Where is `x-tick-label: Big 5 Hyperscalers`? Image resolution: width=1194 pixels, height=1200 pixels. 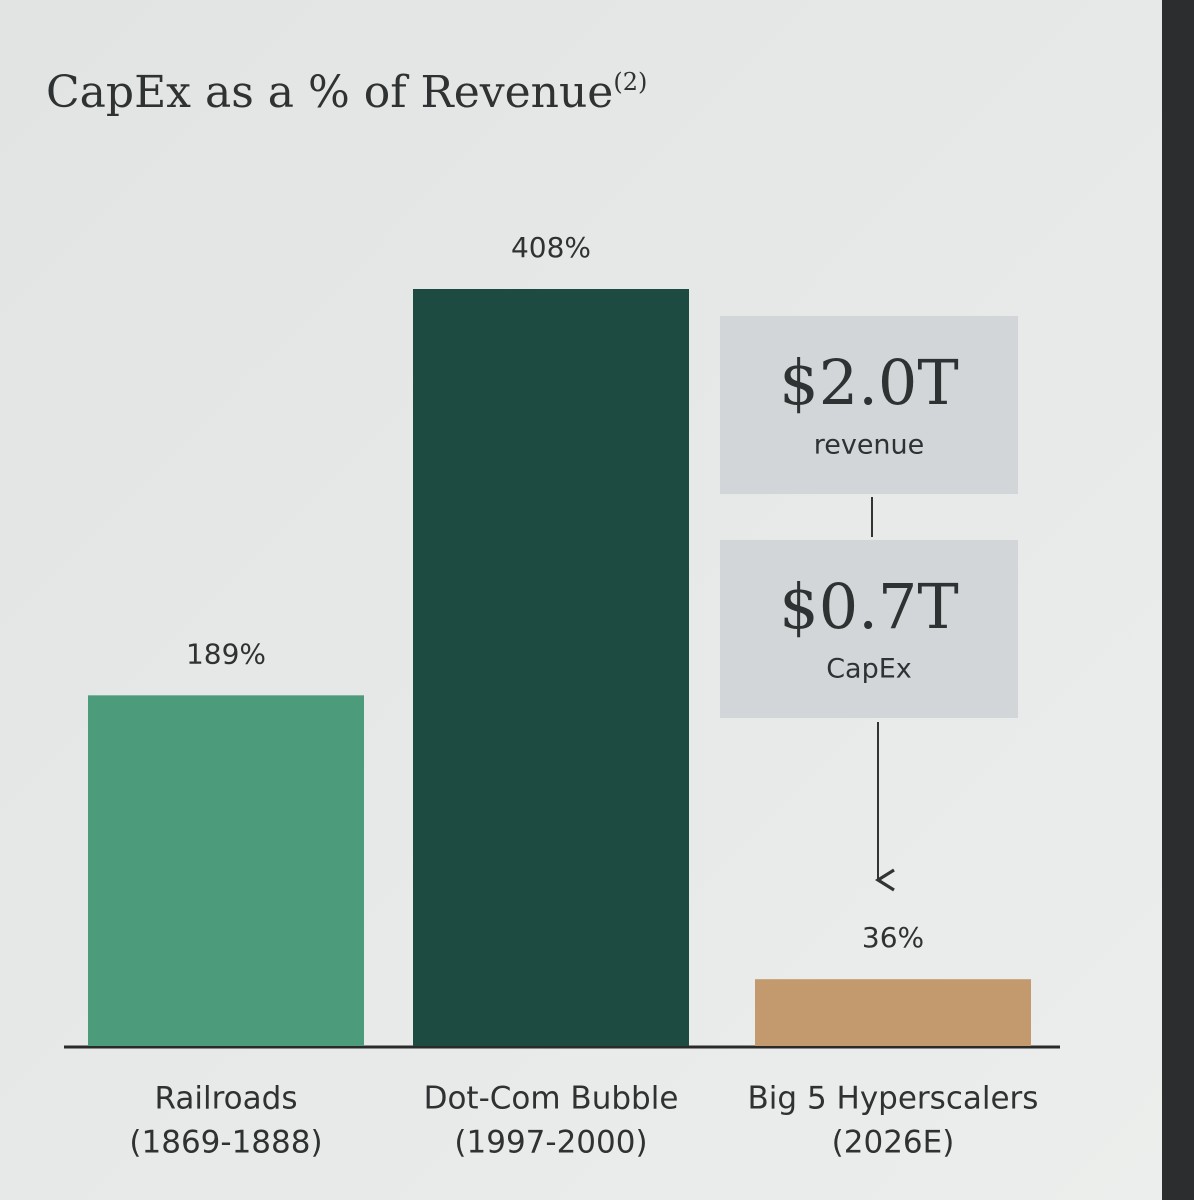
x-tick-label: Big 5 Hyperscalers is located at coordinates (893, 1099).